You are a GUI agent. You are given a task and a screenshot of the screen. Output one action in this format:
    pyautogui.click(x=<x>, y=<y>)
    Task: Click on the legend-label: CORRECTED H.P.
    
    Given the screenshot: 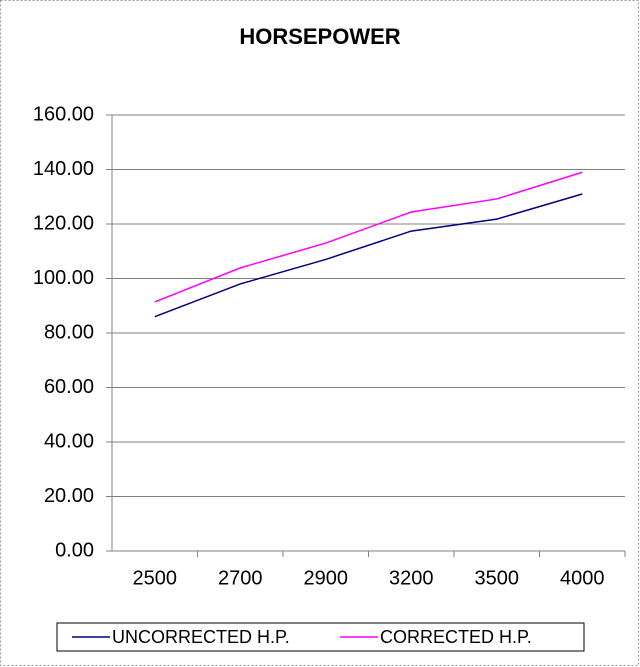 What is the action you would take?
    pyautogui.click(x=456, y=637)
    